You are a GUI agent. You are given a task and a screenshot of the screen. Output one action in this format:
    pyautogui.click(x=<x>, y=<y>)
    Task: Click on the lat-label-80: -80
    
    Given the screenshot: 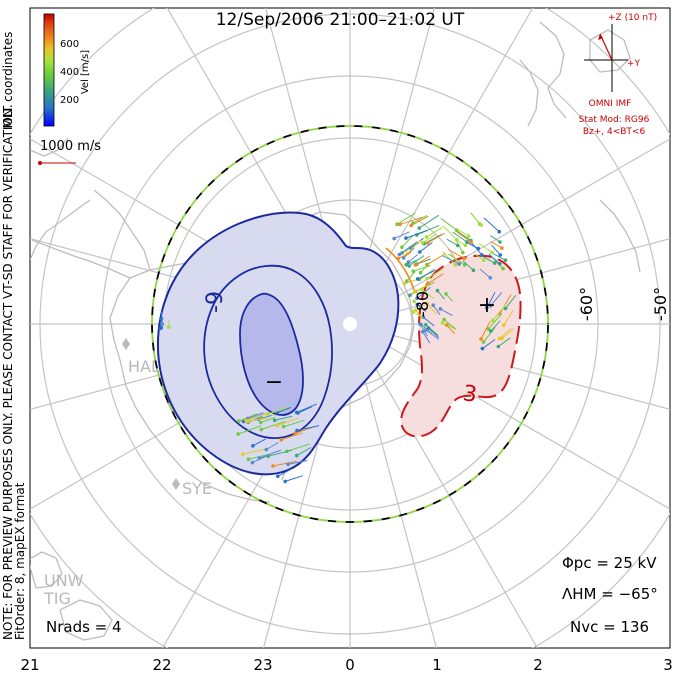 What is the action you would take?
    pyautogui.click(x=422, y=304)
    